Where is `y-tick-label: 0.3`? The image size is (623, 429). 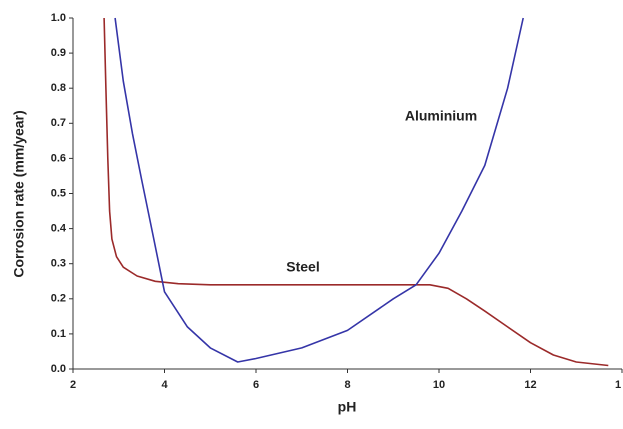
y-tick-label: 0.3 is located at coordinates (58, 264).